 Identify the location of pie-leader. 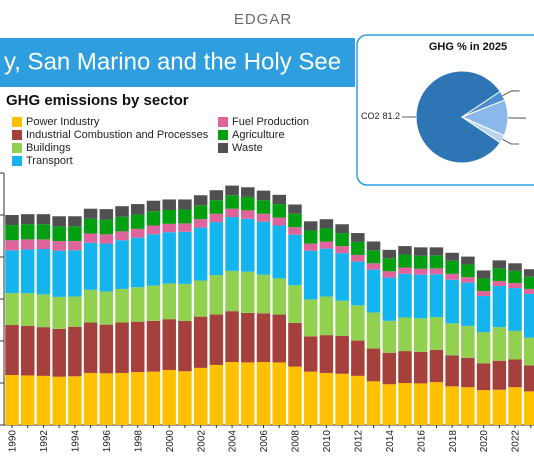
(511, 93).